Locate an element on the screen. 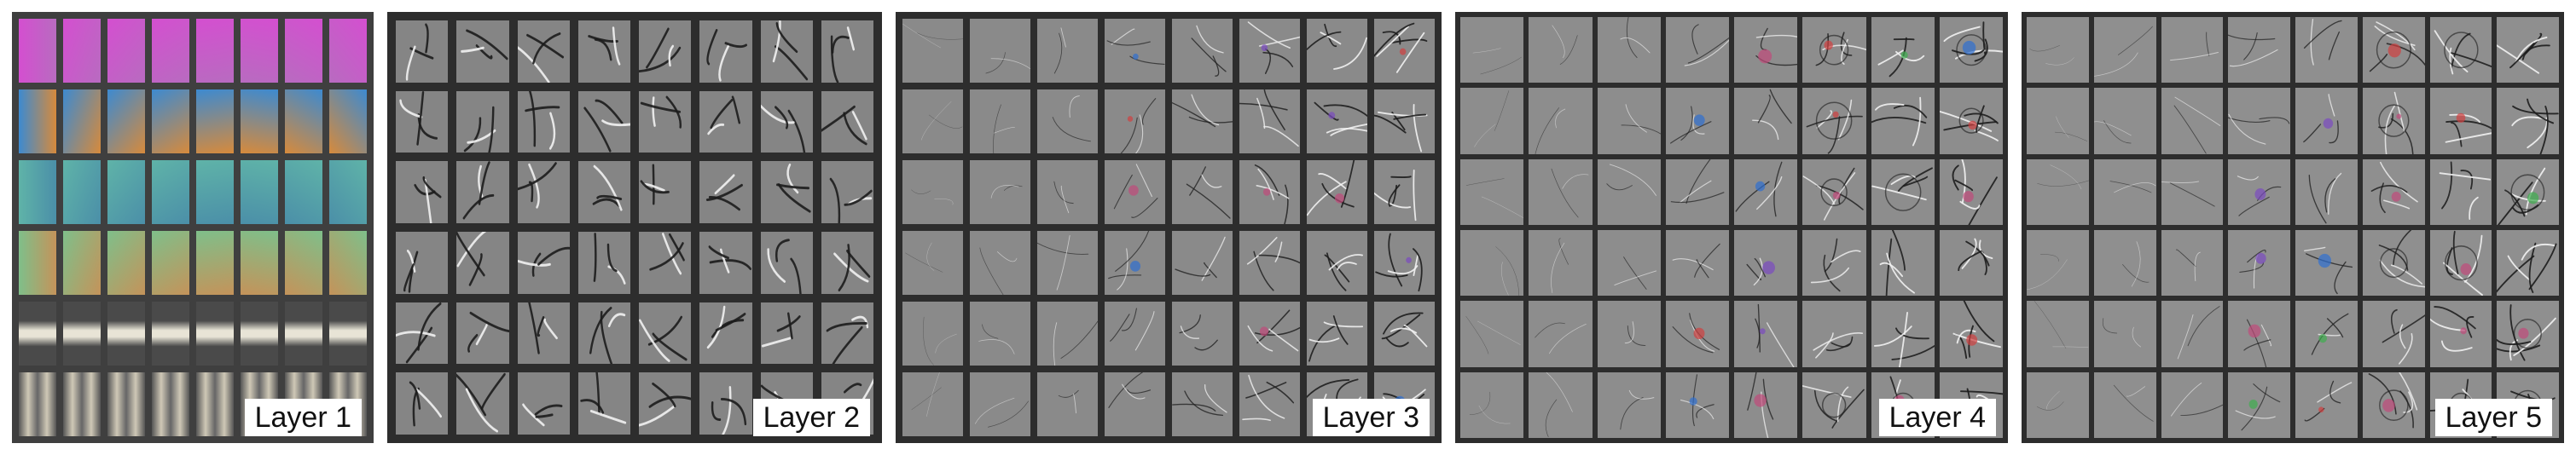 This screenshot has height=455, width=2576. layer-4-label: Layer 4 is located at coordinates (1937, 417).